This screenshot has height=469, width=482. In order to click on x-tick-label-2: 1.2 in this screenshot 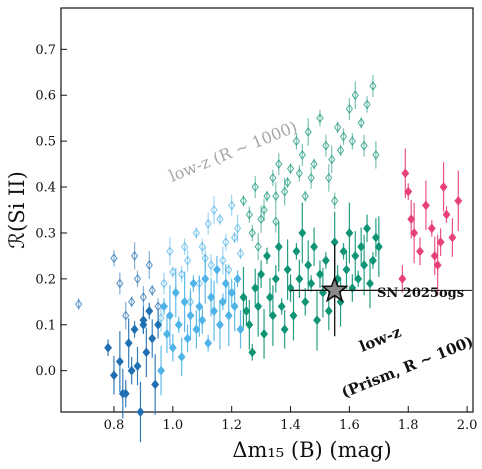, I will do `click(231, 425)`.